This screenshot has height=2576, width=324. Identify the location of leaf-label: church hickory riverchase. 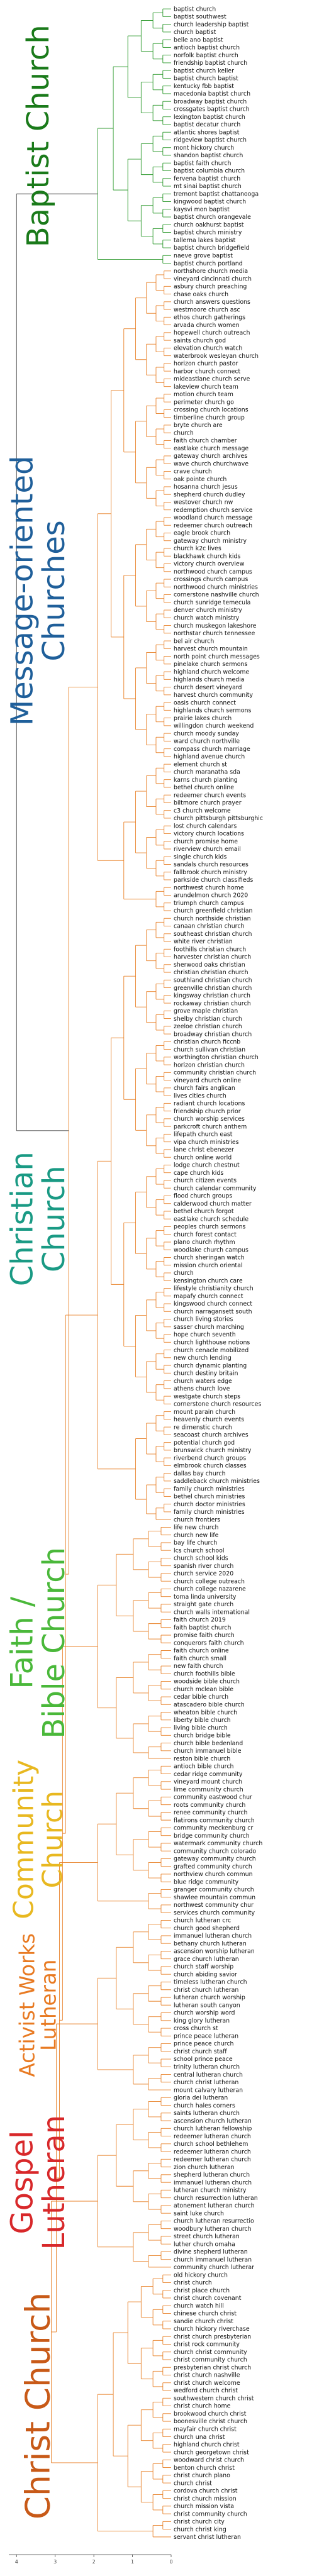
(212, 2329).